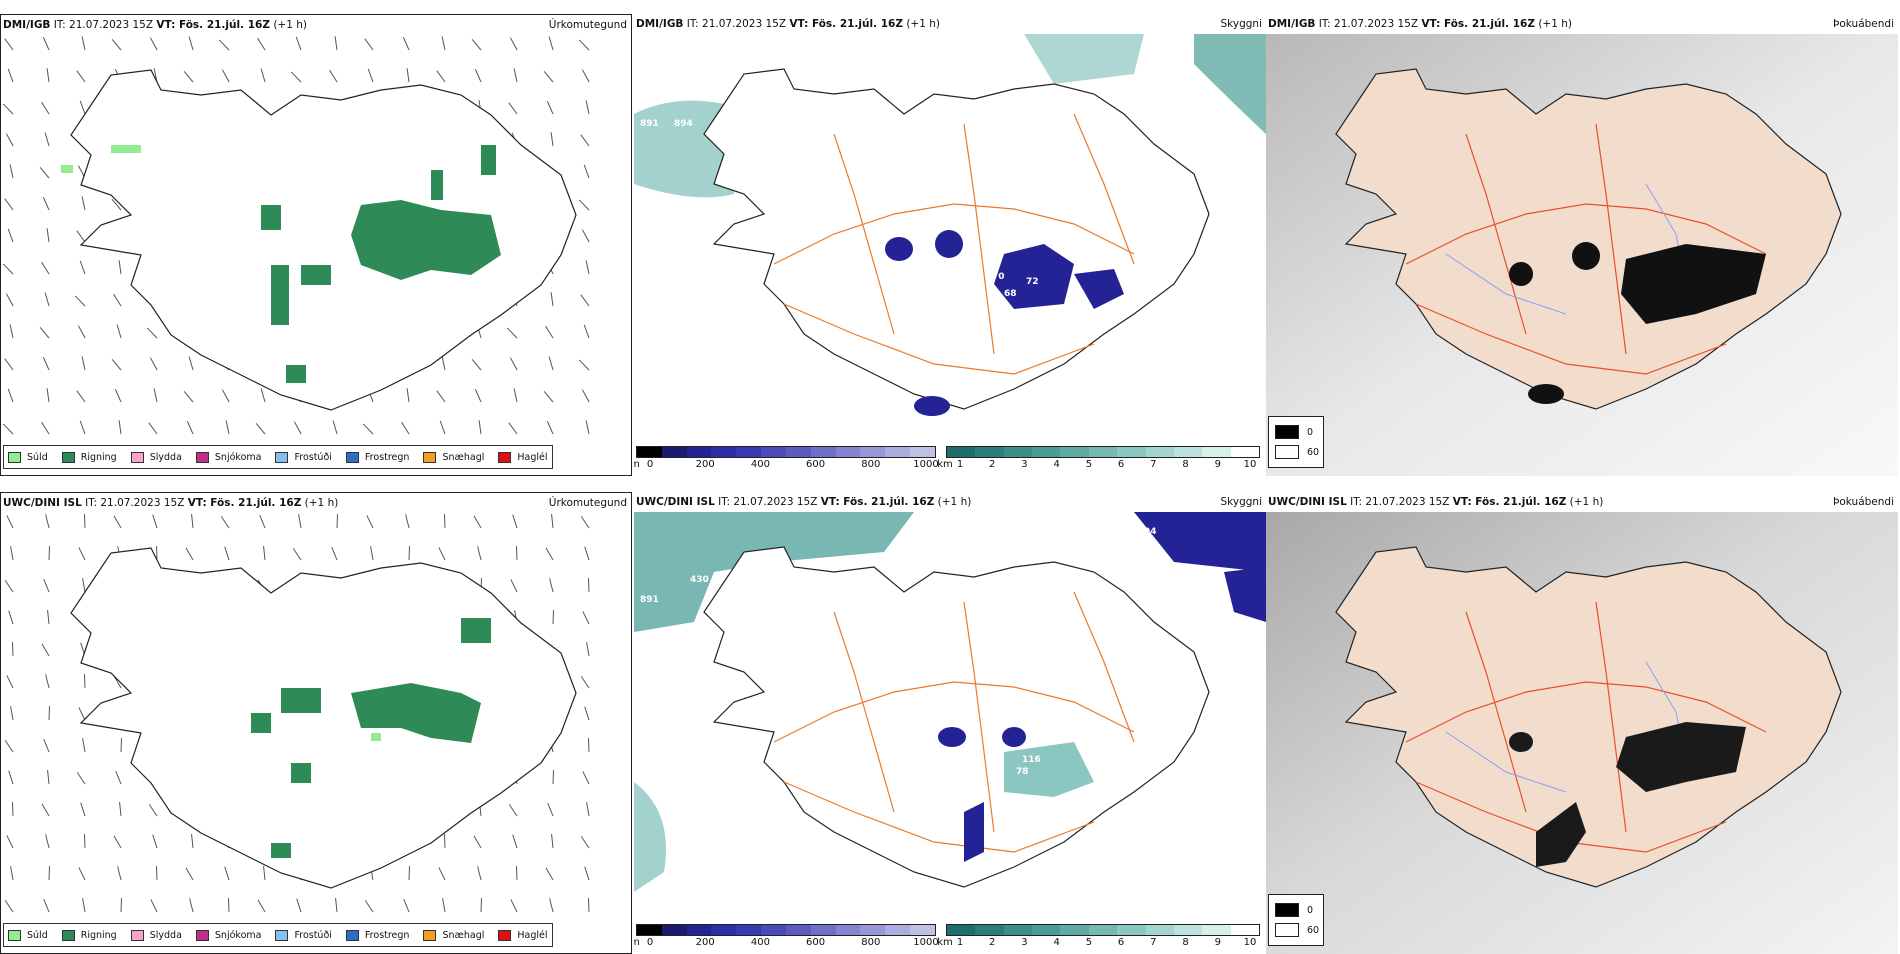  Describe the element at coordinates (588, 503) in the screenshot. I see `panel-name: Úrkomutegund` at that location.